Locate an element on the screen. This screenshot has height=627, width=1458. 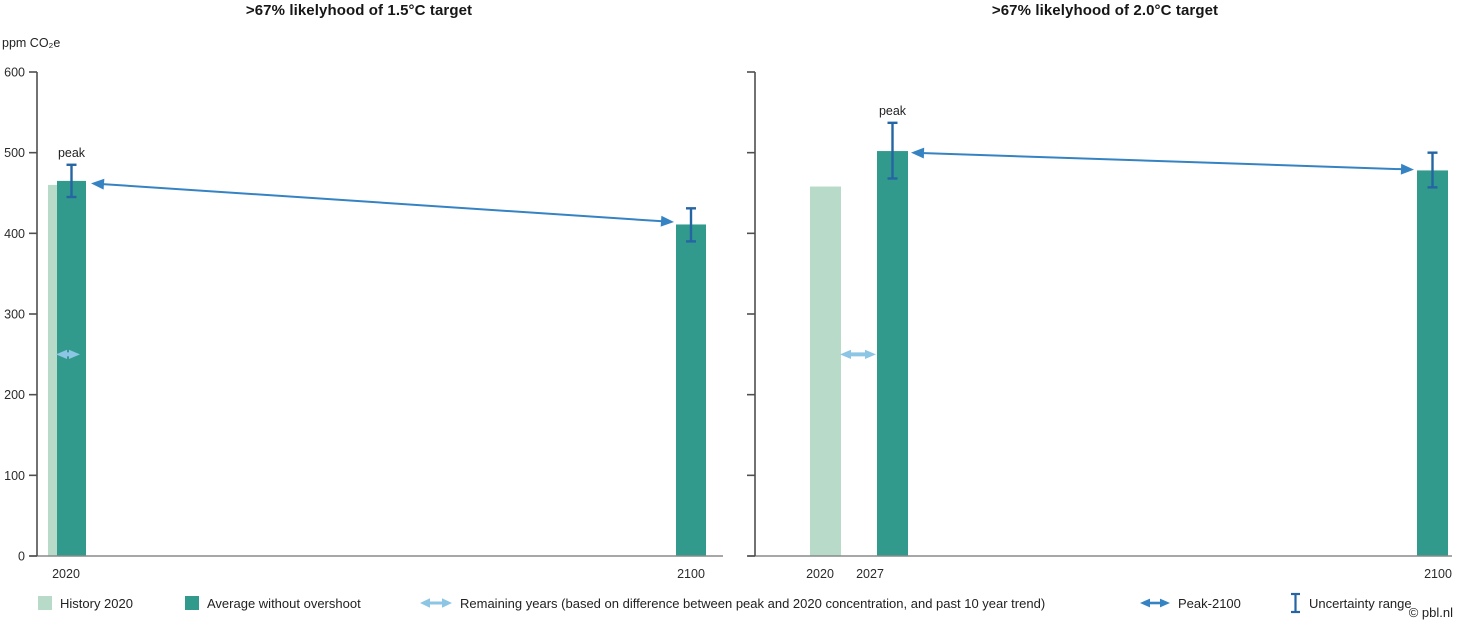
y-tick-label: 600 is located at coordinates (14, 73).